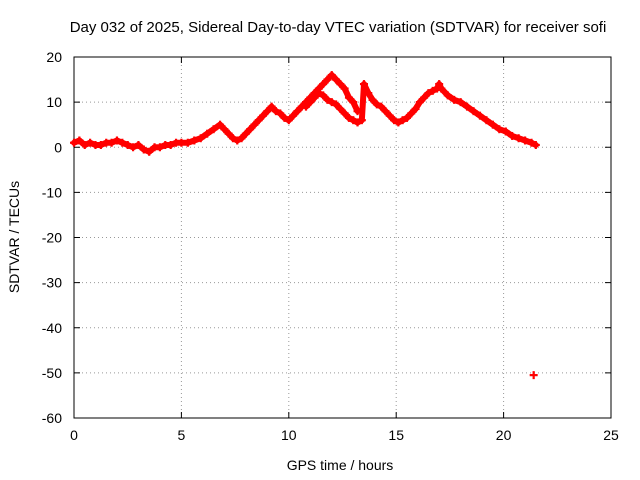  I want to click on x-tick-label: 0, so click(74, 435).